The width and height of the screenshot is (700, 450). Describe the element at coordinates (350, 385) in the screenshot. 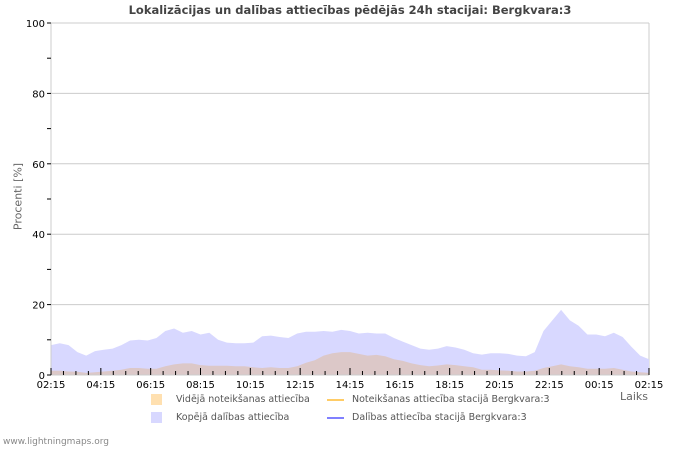

I see `x-tick-label: 14:15` at that location.